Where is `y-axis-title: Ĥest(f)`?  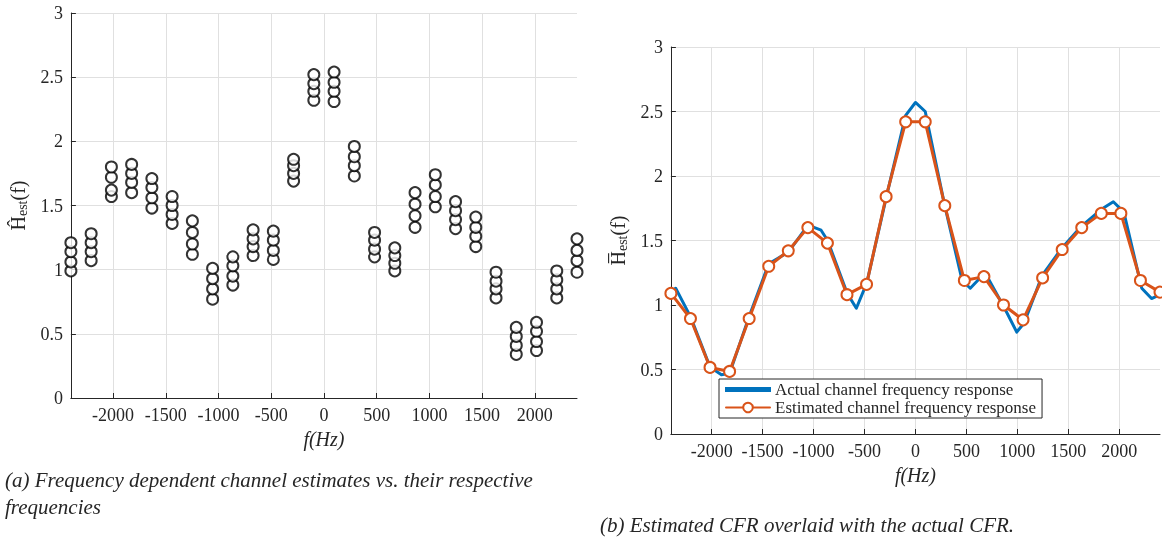 y-axis-title: Ĥest(f) is located at coordinates (18, 205).